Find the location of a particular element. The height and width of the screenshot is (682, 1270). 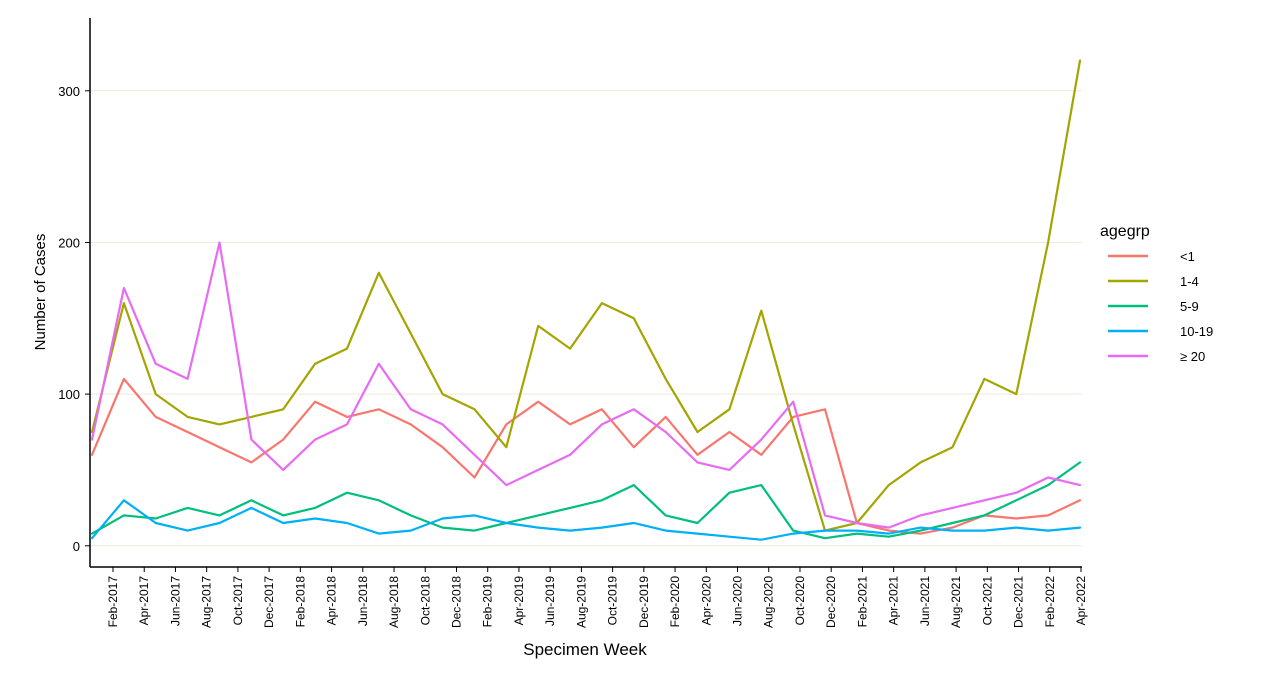

x-tick-label: Oct-2018 is located at coordinates (425, 601).